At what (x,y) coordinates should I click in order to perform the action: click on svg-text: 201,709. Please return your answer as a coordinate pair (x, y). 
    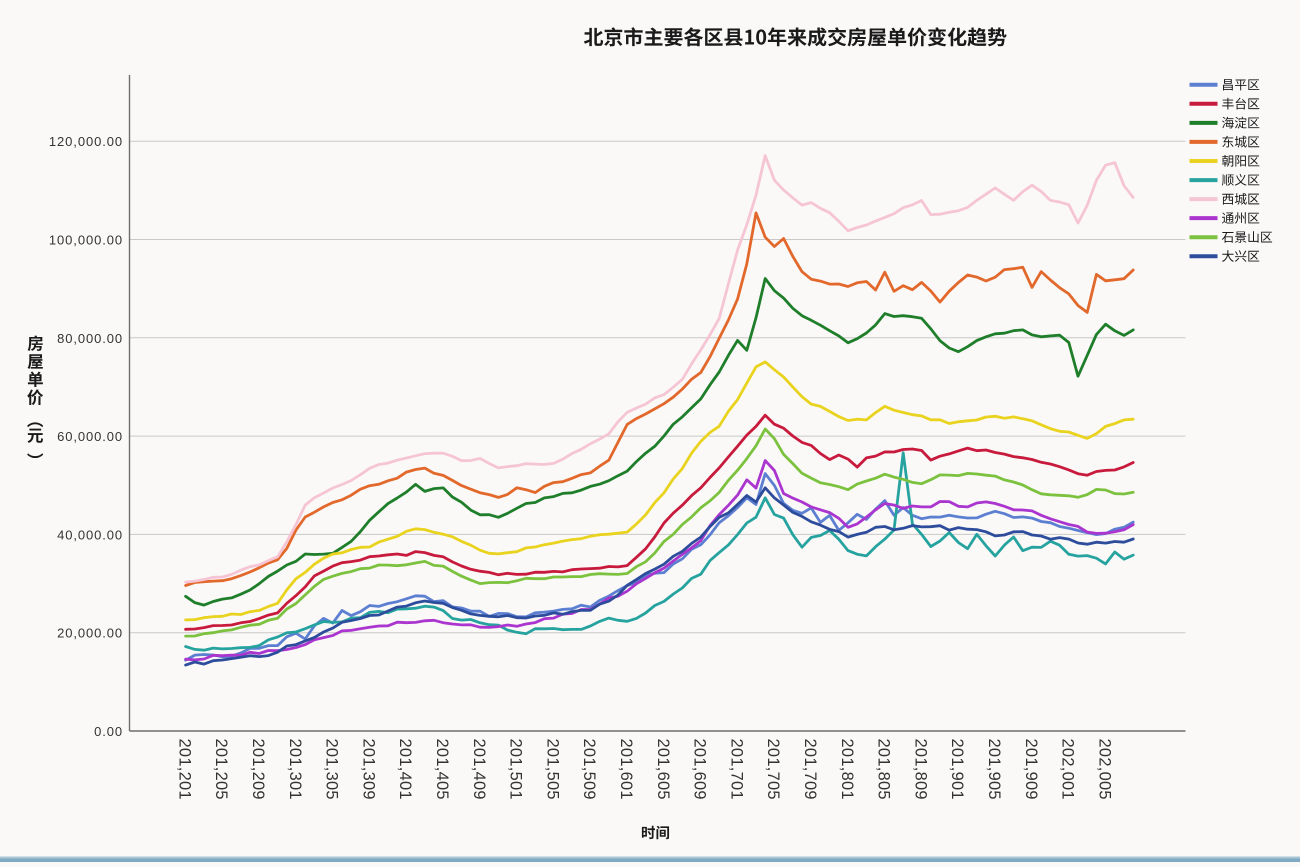
    Looking at the image, I should click on (810, 769).